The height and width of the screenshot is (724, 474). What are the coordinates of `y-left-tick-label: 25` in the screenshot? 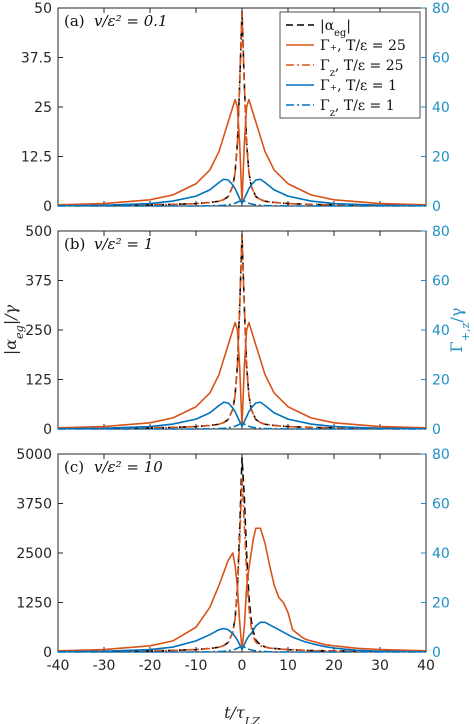 It's located at (43, 108).